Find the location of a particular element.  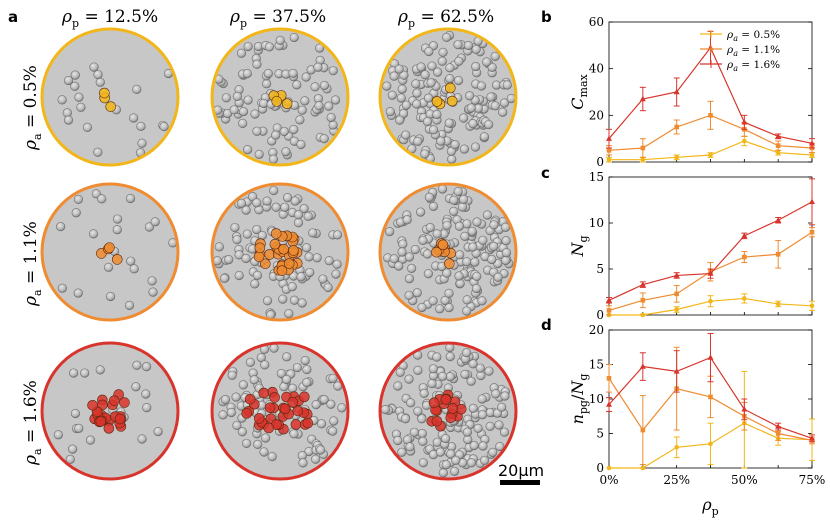

legend-label: ρa = 0.5% is located at coordinates (753, 36).